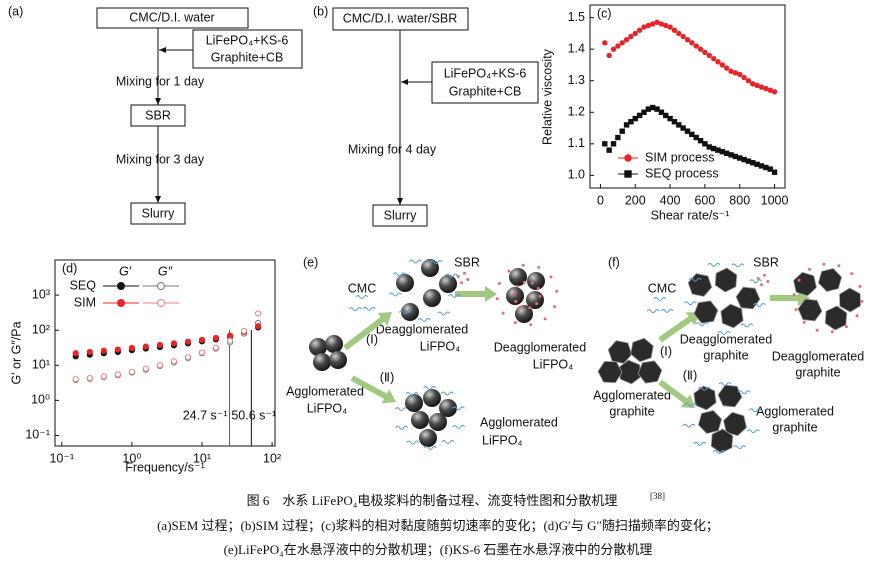 The image size is (876, 570). What do you see at coordinates (41, 365) in the screenshot?
I see `y-tick-label: 10¹` at bounding box center [41, 365].